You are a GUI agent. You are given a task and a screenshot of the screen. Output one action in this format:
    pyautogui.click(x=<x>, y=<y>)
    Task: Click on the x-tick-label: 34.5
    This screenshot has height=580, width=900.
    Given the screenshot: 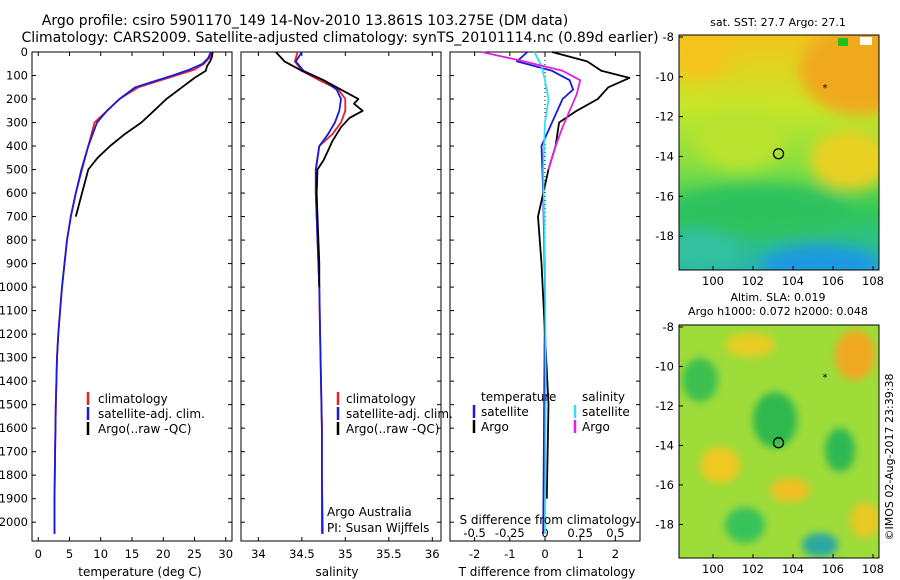 What is the action you would take?
    pyautogui.click(x=302, y=554)
    